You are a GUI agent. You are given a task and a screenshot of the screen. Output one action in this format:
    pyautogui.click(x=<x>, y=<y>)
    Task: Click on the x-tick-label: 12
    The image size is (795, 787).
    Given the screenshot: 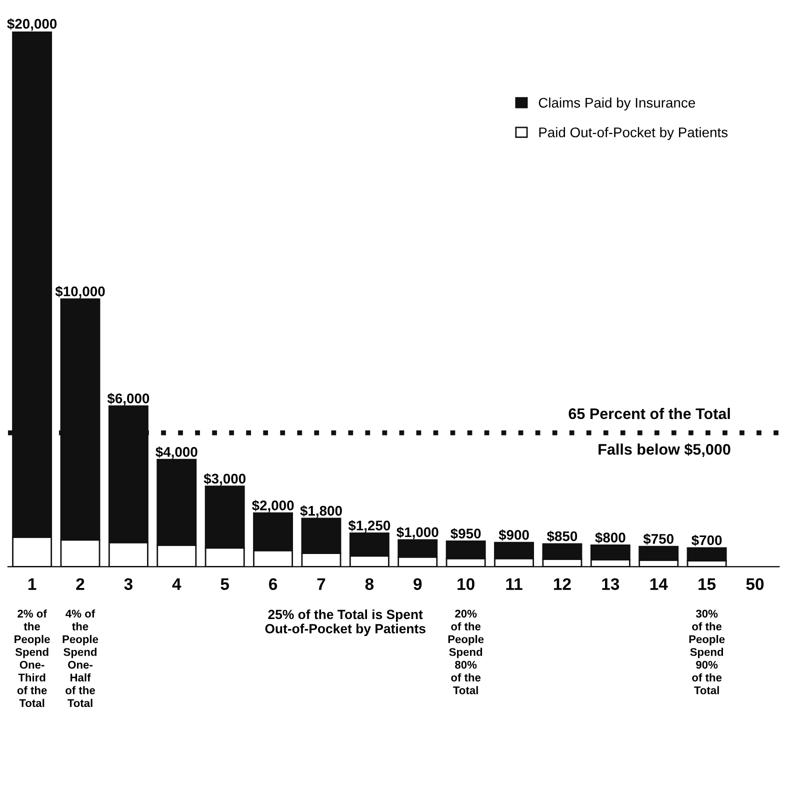 What is the action you would take?
    pyautogui.click(x=562, y=584)
    